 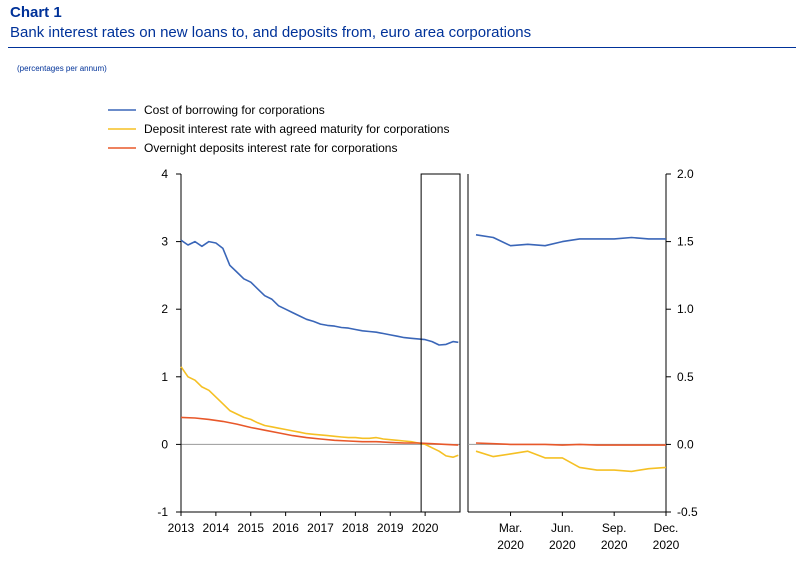 What do you see at coordinates (320, 528) in the screenshot?
I see `x-tick-label-left: 2017` at bounding box center [320, 528].